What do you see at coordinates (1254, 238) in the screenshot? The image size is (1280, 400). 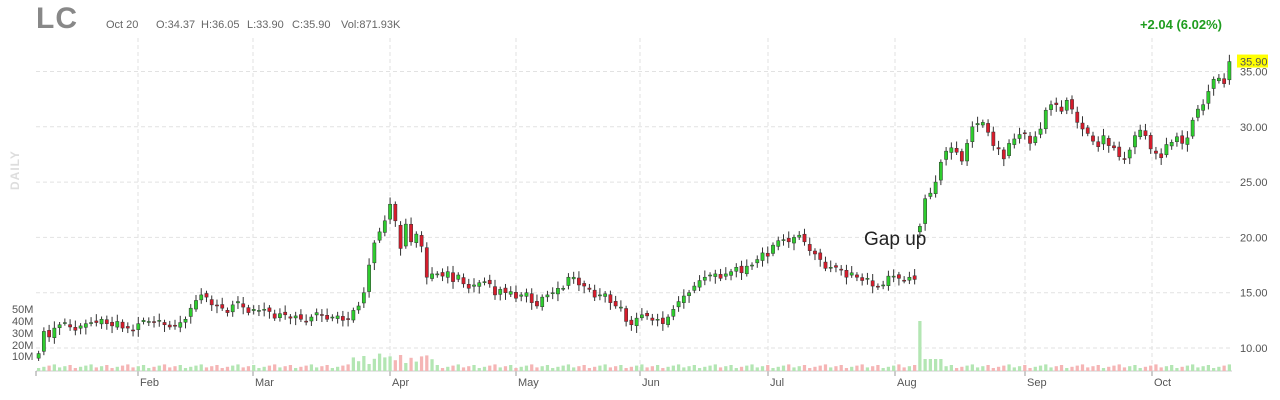 I see `y-tick-label: 20.00` at bounding box center [1254, 238].